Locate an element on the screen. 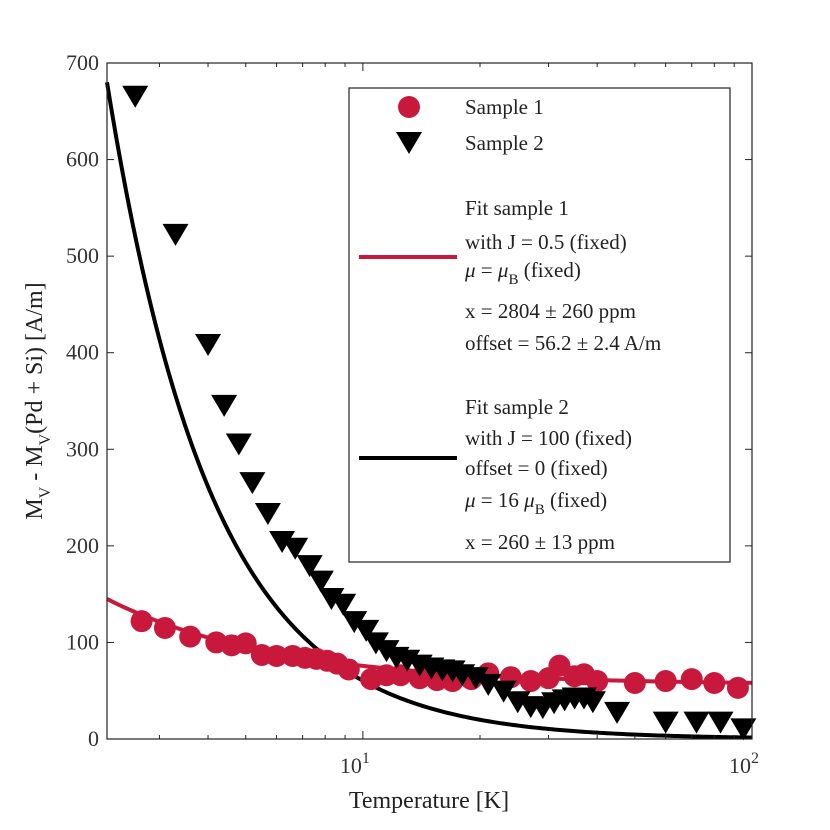  legend-fit1-line1: Fit sample 1 is located at coordinates (517, 208).